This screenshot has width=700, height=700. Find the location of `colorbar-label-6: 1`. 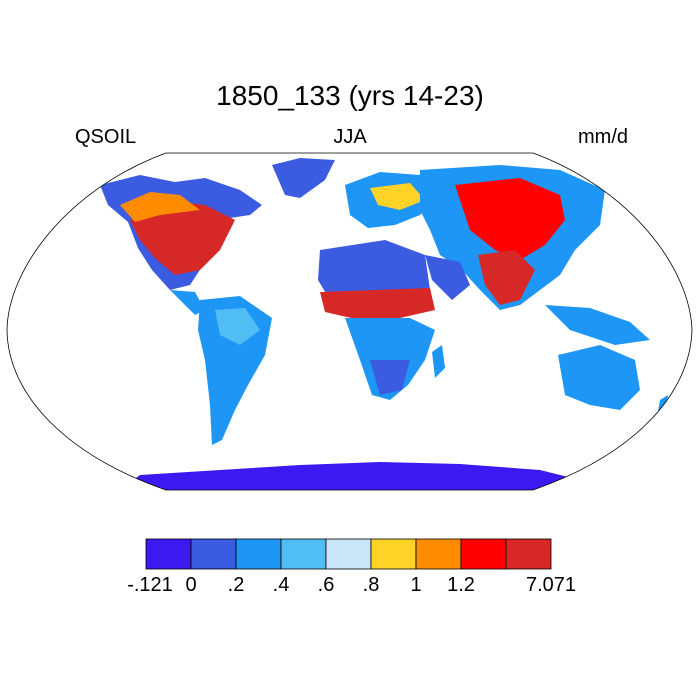

colorbar-label-6: 1 is located at coordinates (415, 585).